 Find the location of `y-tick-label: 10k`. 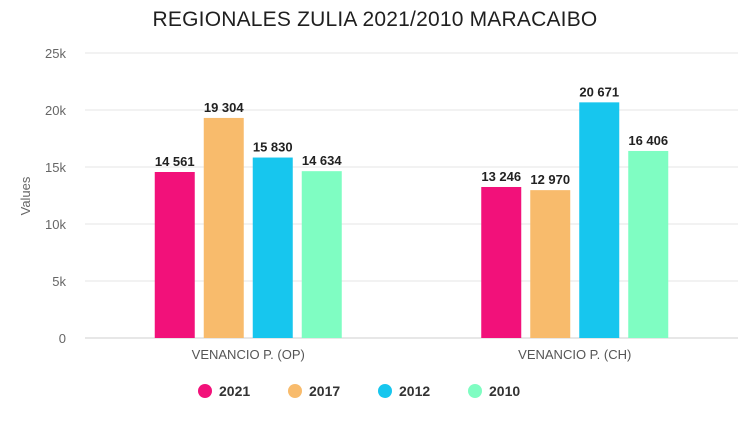

y-tick-label: 10k is located at coordinates (55, 224).